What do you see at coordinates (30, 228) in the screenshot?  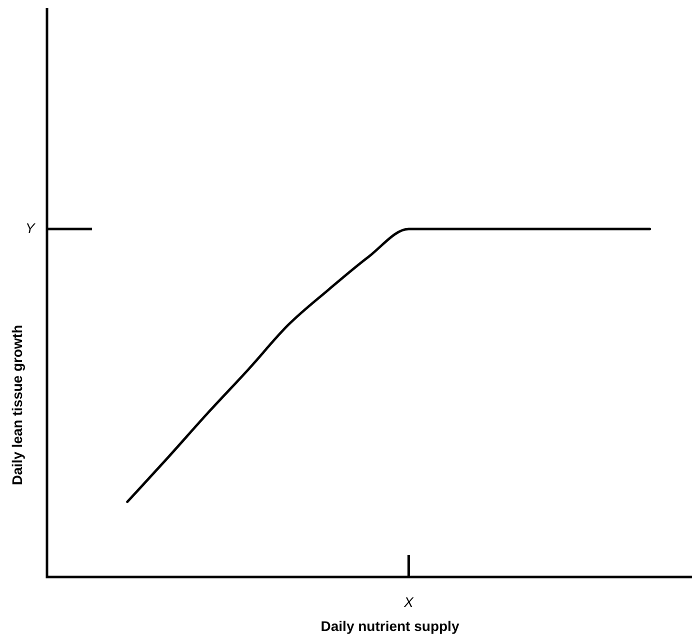 I see `text: Y` at bounding box center [30, 228].